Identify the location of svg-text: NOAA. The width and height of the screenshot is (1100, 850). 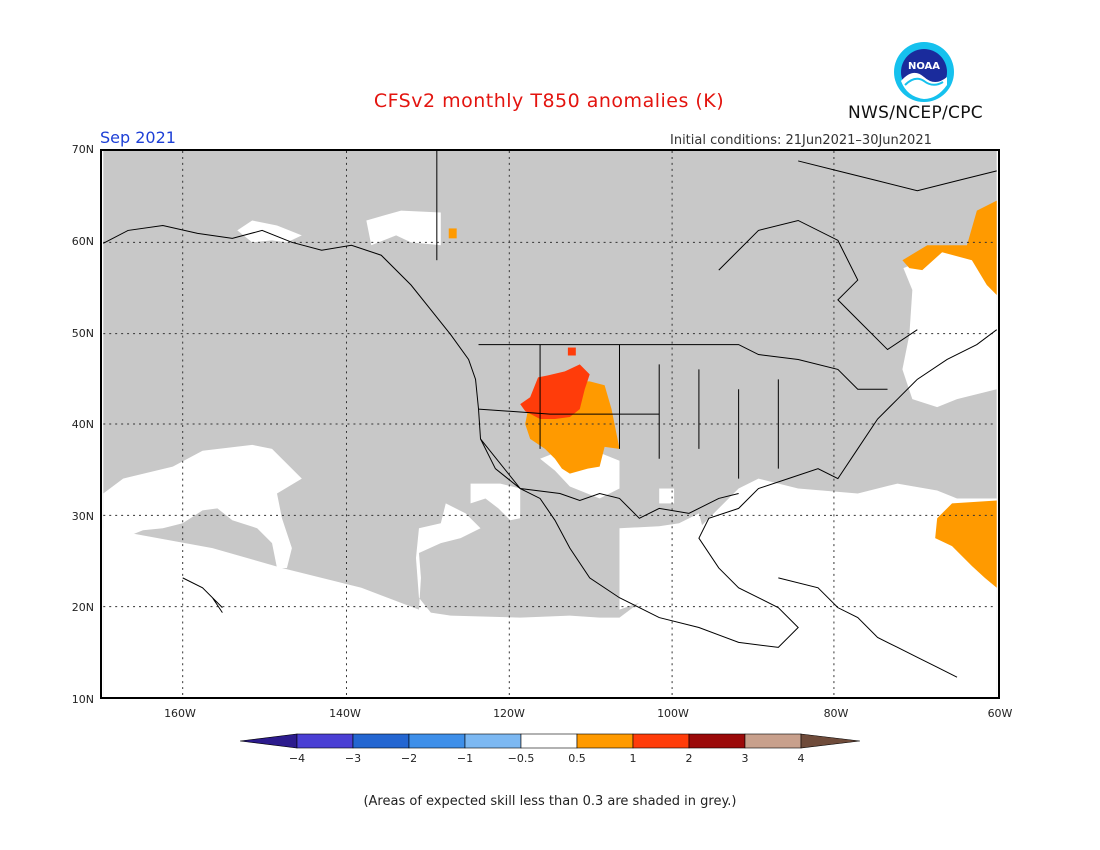
(924, 66).